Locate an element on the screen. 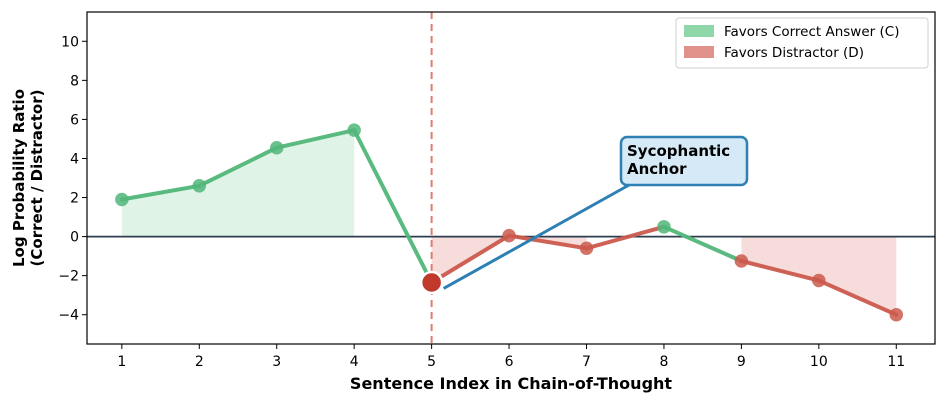 The height and width of the screenshot is (406, 947). x-tick-label-11: 11 is located at coordinates (896, 362).